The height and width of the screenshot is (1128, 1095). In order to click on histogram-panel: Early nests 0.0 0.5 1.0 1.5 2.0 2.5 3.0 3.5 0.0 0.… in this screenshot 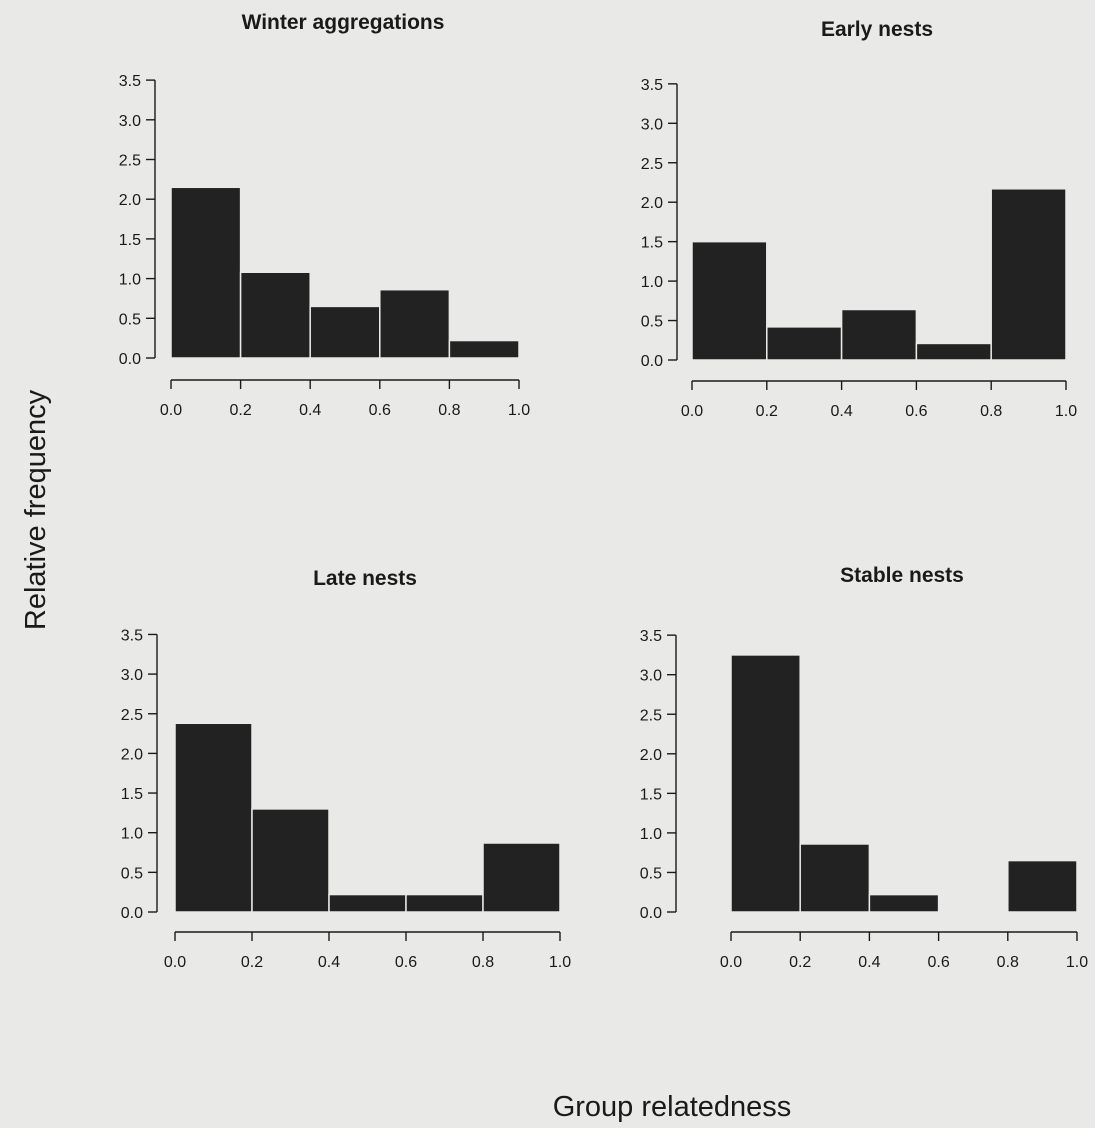, I will do `click(859, 219)`.